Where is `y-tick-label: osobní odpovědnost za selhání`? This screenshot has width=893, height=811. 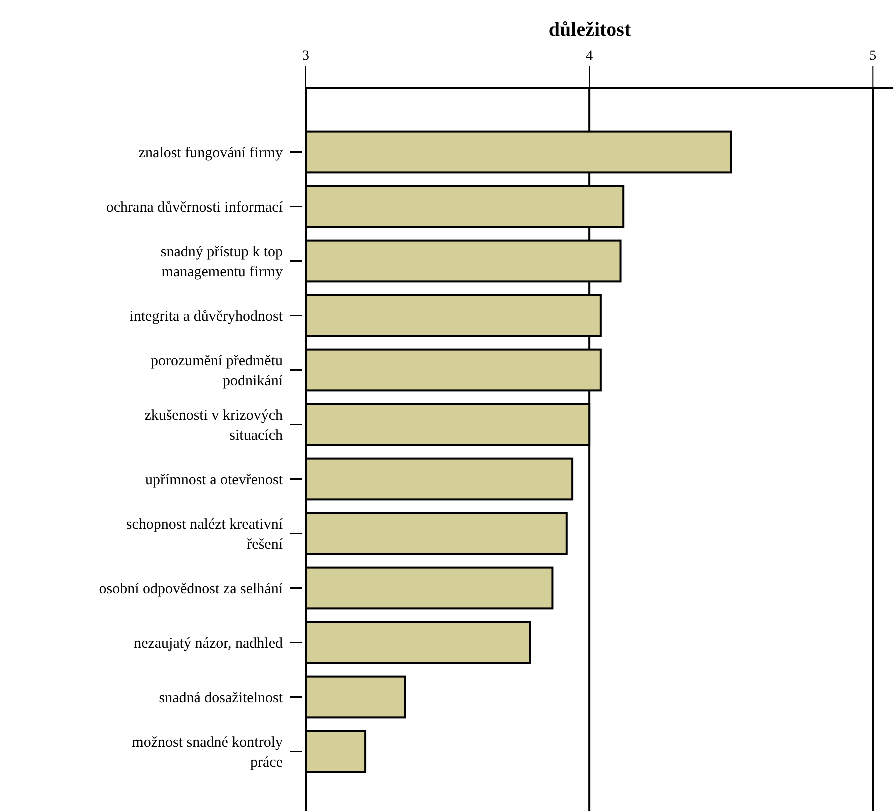
y-tick-label: osobní odpovědnost za selhání is located at coordinates (191, 589).